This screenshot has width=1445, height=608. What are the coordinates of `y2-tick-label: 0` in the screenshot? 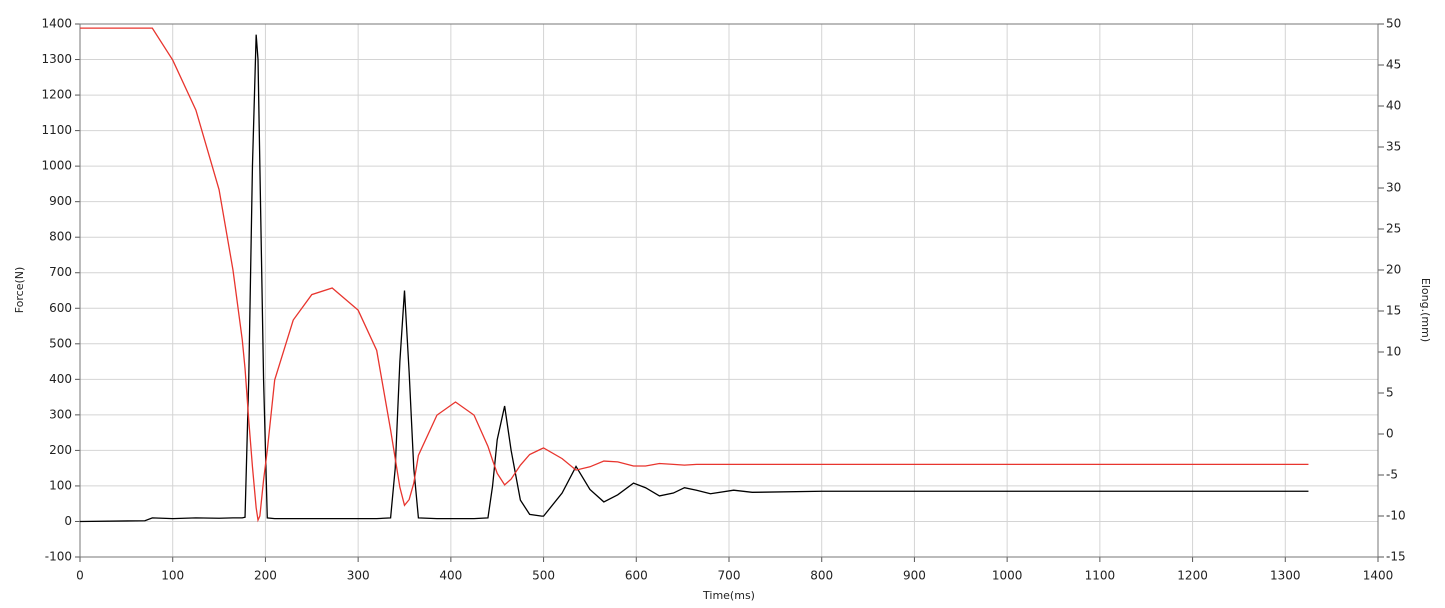 It's located at (1390, 434).